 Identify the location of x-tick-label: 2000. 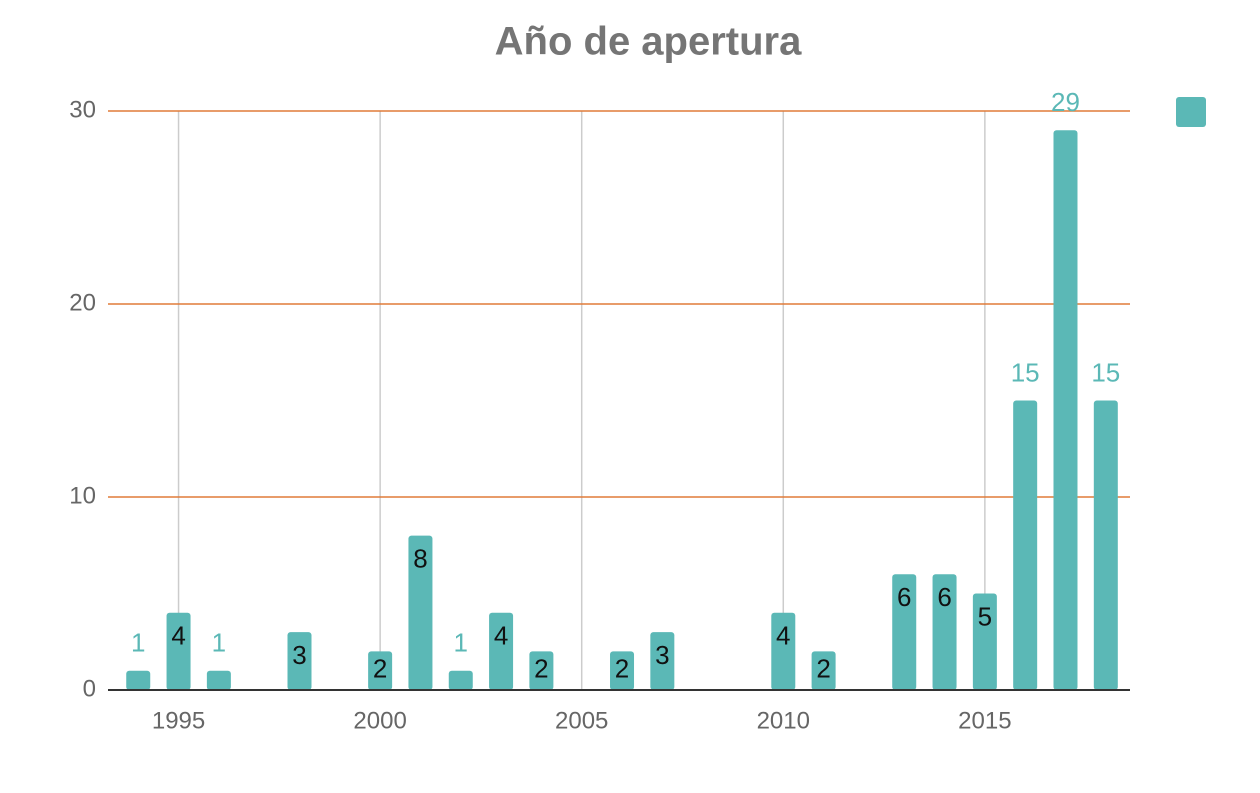
(379, 720).